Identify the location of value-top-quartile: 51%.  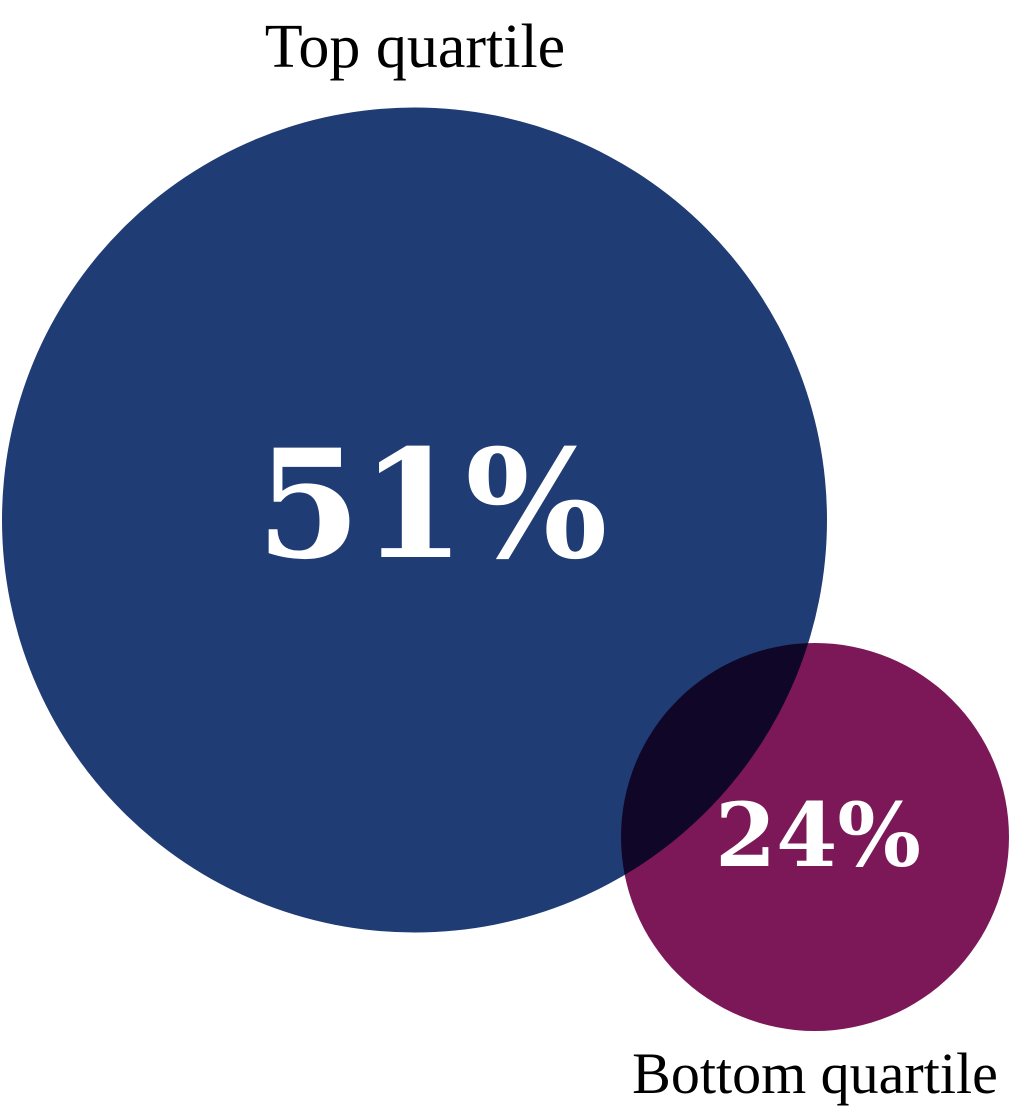
(431, 505).